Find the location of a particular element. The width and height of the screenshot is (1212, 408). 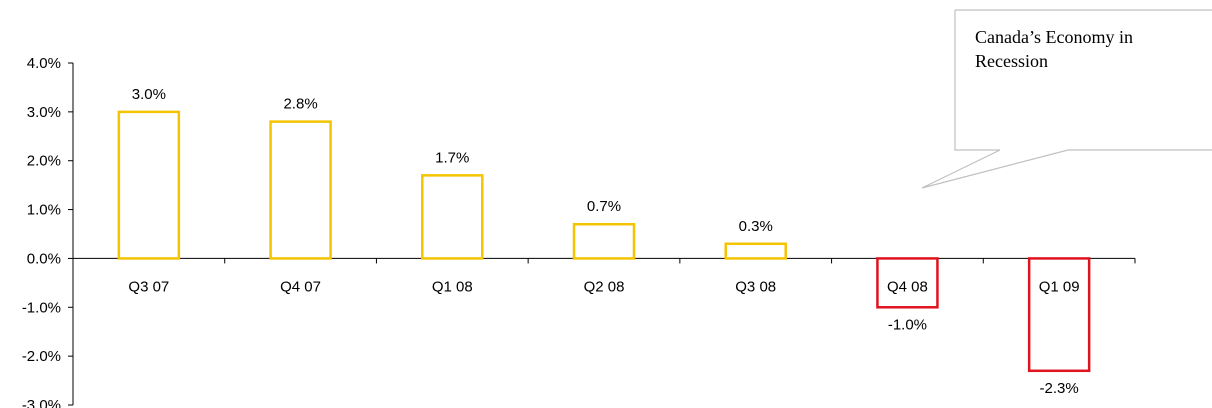

recession-callout: Canada’s Economy in Recession is located at coordinates (1066, 99).